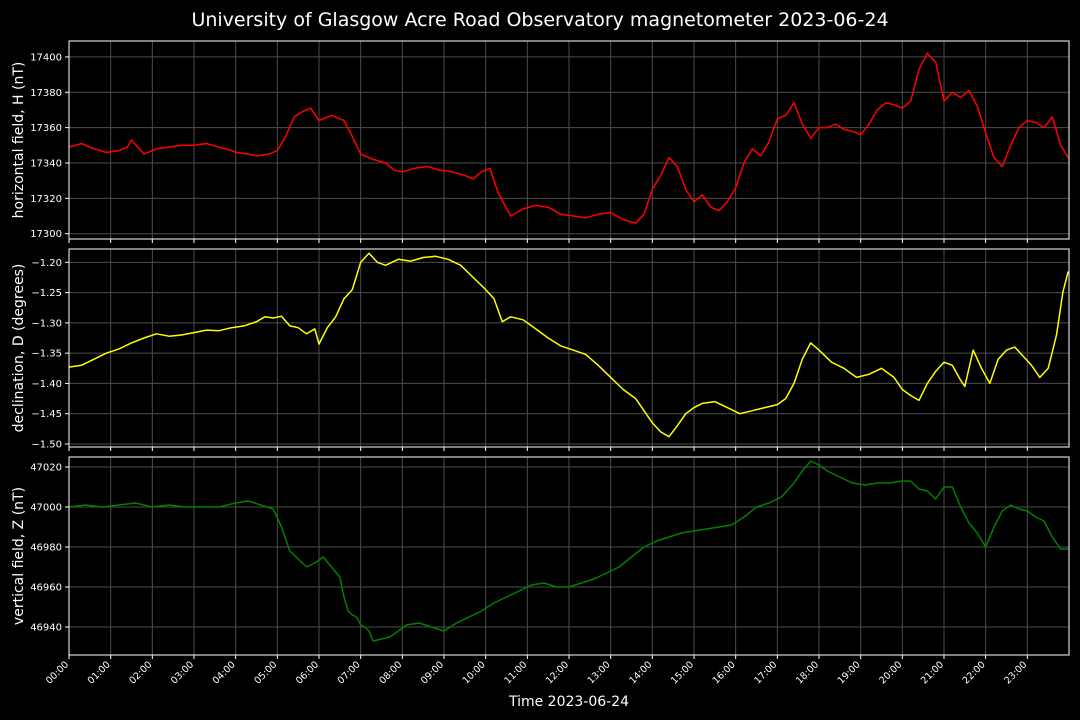 This screenshot has height=720, width=1080. Describe the element at coordinates (724, 672) in the screenshot. I see `x-tick-label: 16:00` at that location.